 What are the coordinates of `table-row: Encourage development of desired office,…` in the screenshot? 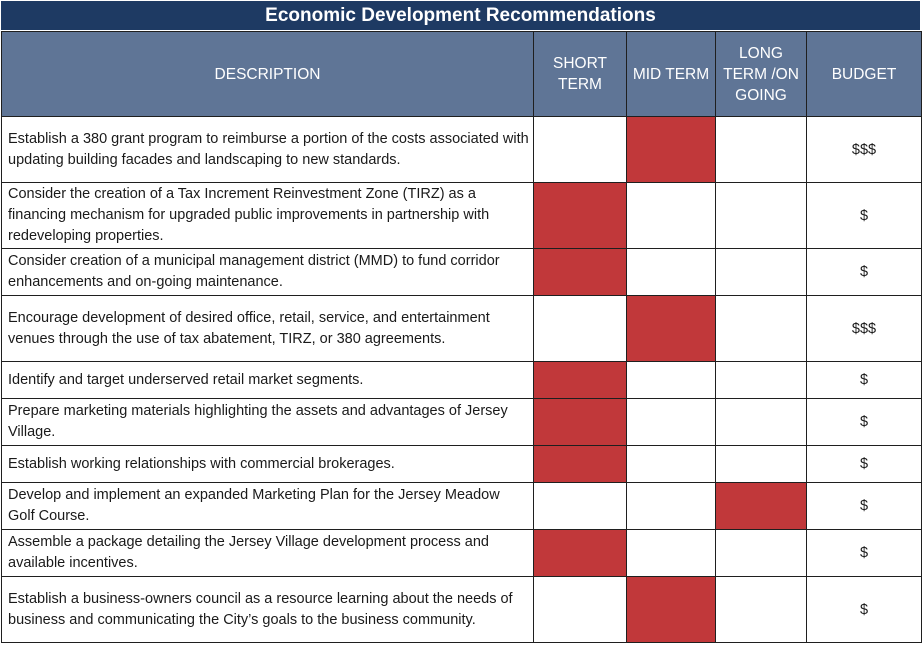 It's located at (461, 328).